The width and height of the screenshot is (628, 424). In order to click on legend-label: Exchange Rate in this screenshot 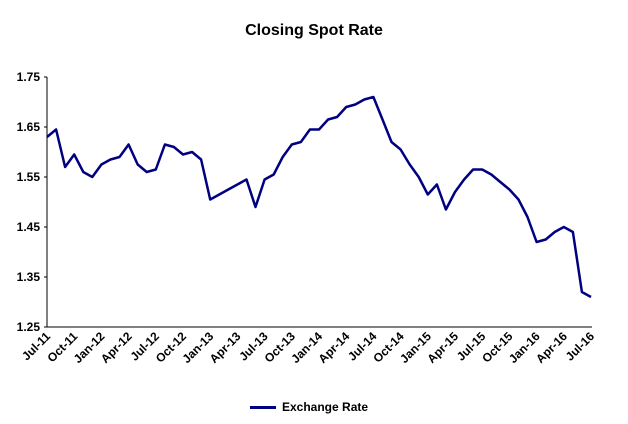, I will do `click(325, 407)`.